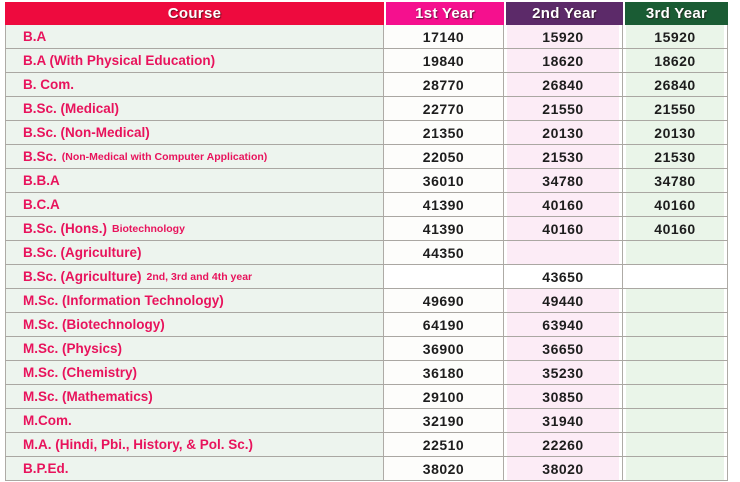 This screenshot has height=482, width=740. What do you see at coordinates (49, 84) in the screenshot?
I see `course-name: B. Com.` at bounding box center [49, 84].